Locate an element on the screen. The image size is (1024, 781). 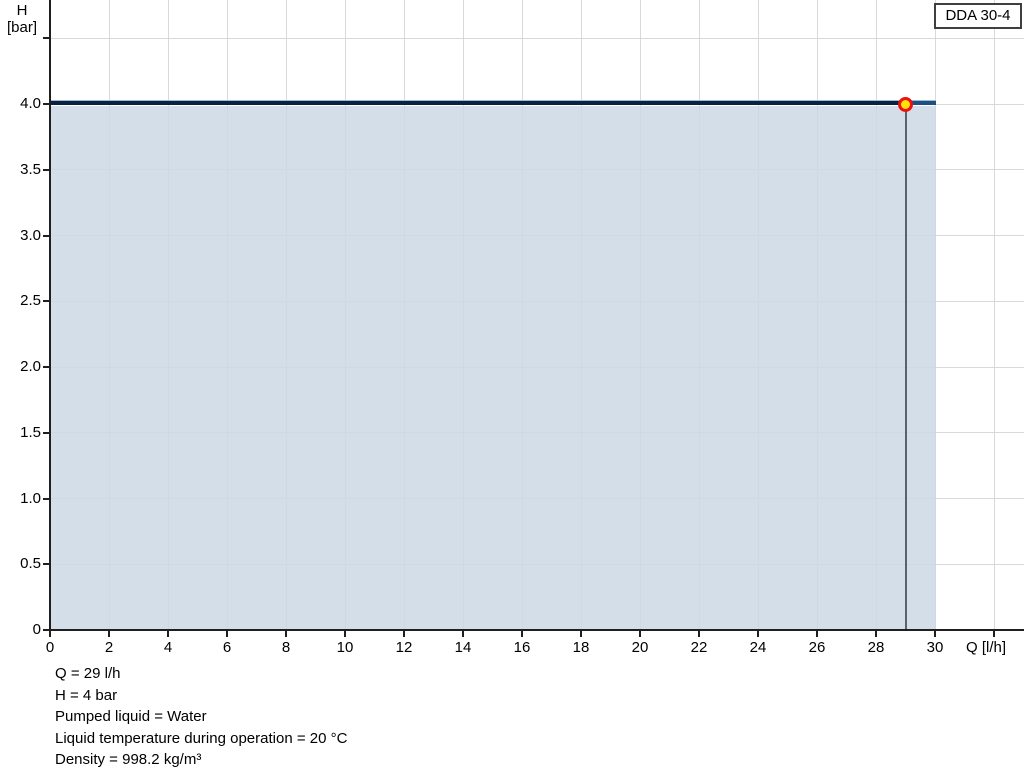
x-axis-title: Q [l/h] is located at coordinates (986, 647).